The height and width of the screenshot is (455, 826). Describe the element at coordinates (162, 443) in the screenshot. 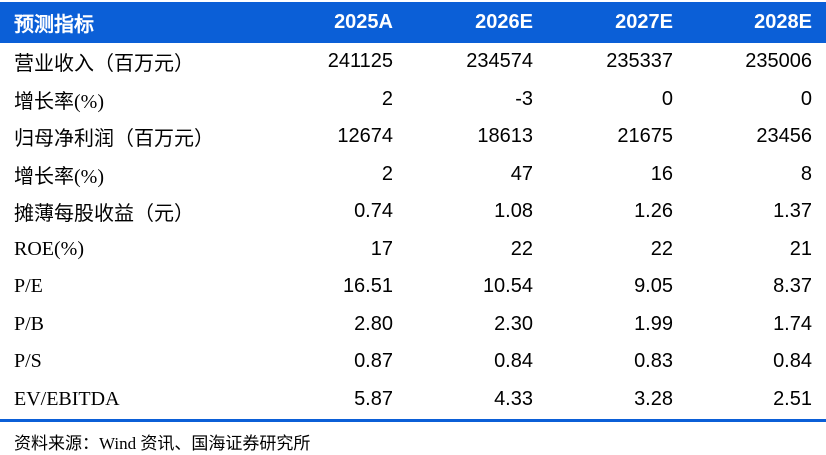

I see `source-note: 资料来源：Wind 资讯、国海证券研究所` at that location.